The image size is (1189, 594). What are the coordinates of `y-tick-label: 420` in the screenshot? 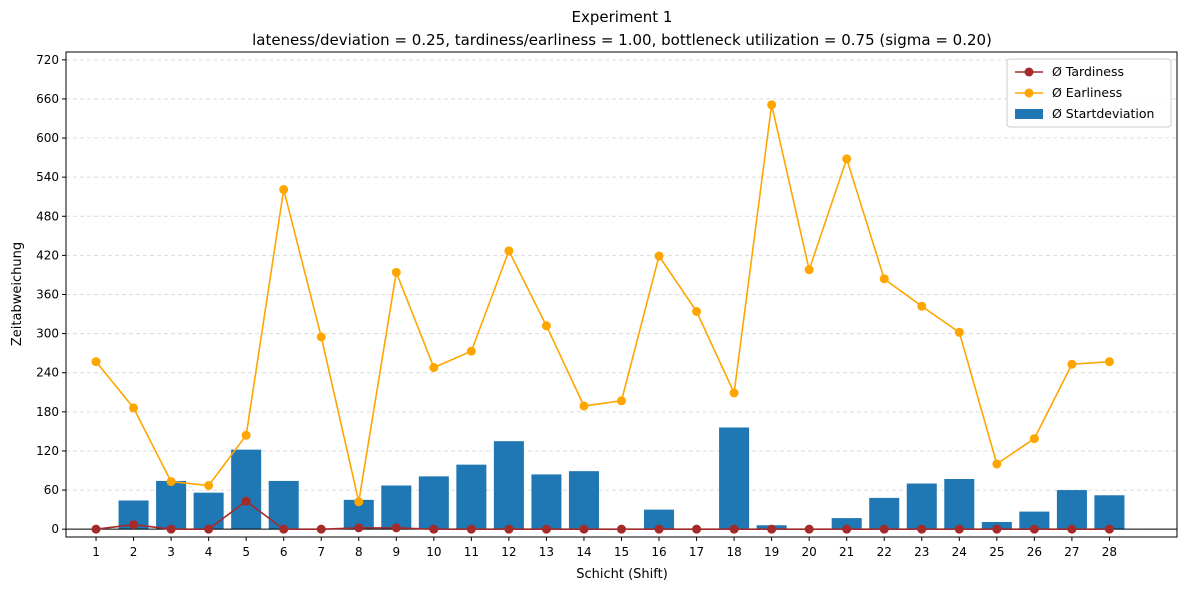 It's located at (47, 255).